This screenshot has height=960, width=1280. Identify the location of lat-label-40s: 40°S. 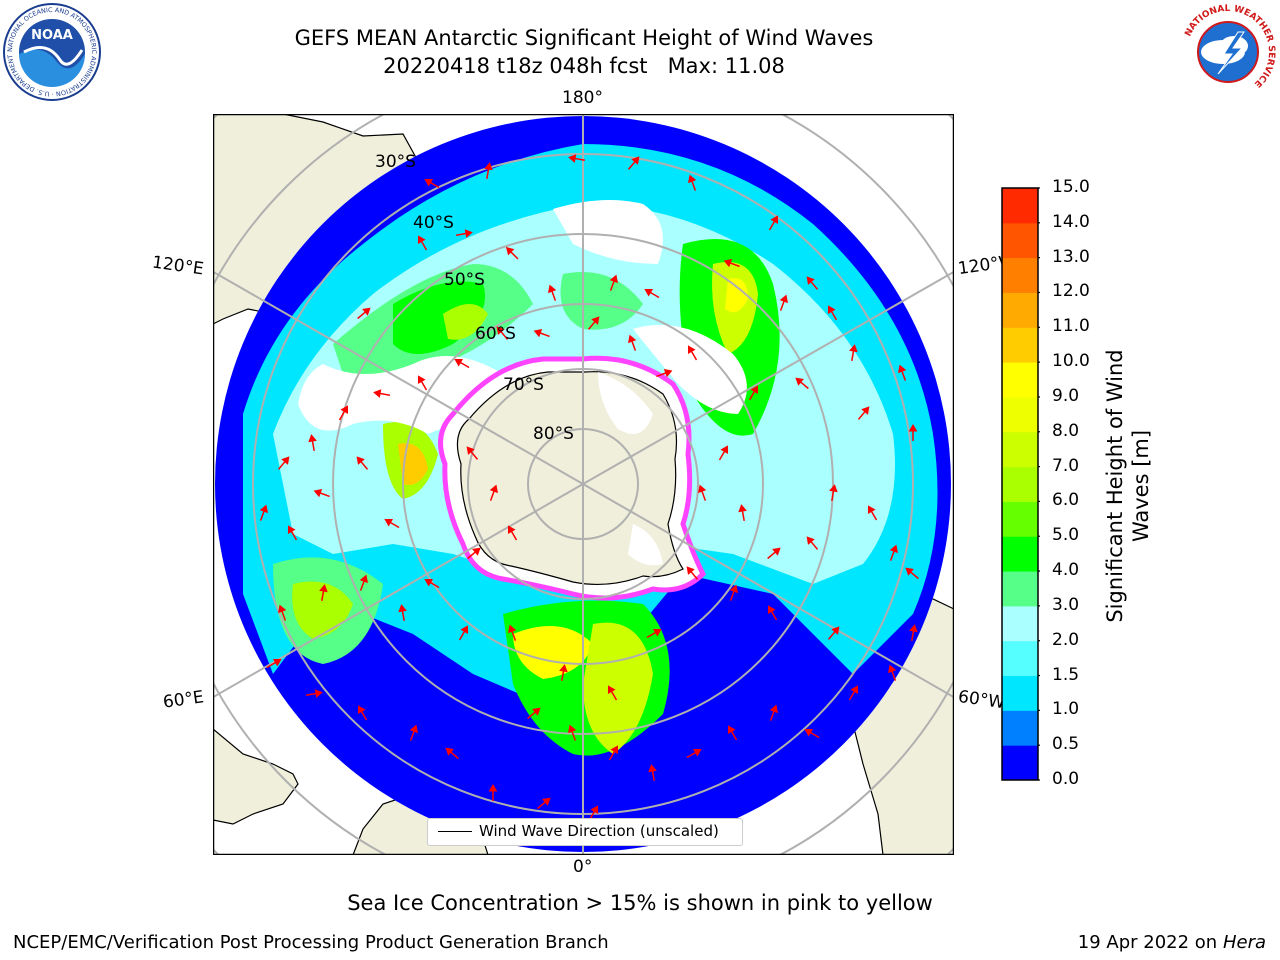
(433, 223).